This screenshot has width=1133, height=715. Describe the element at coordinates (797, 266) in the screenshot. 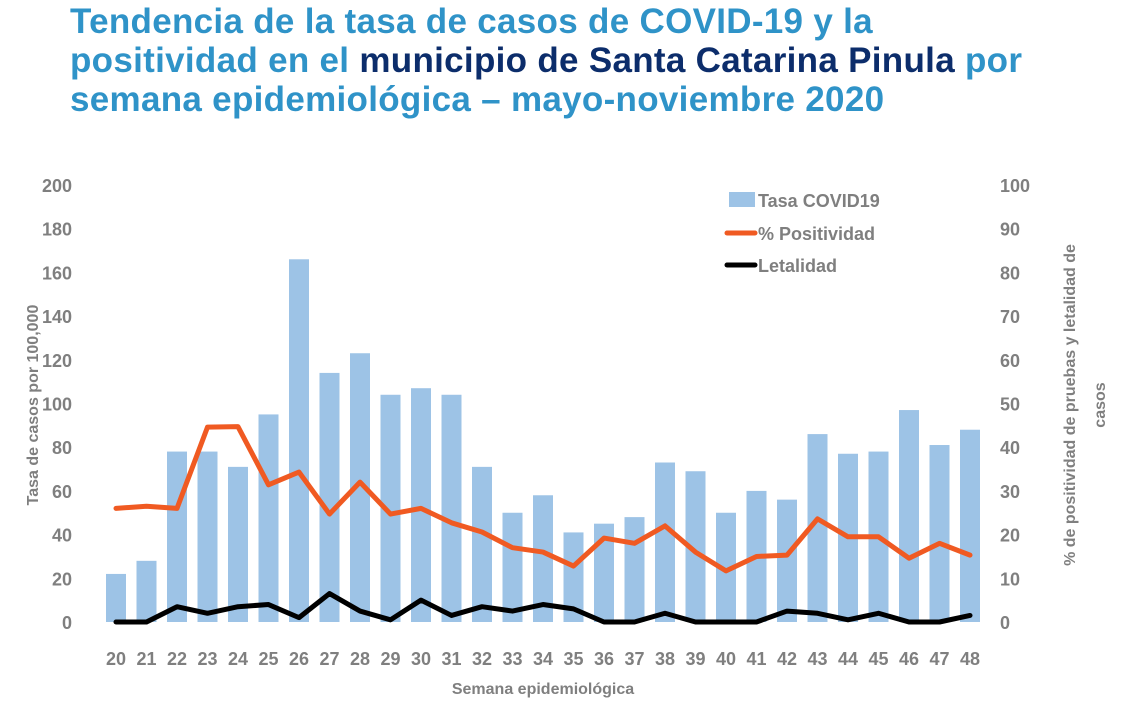

I see `legend-label-letalidad: Letalidad` at that location.